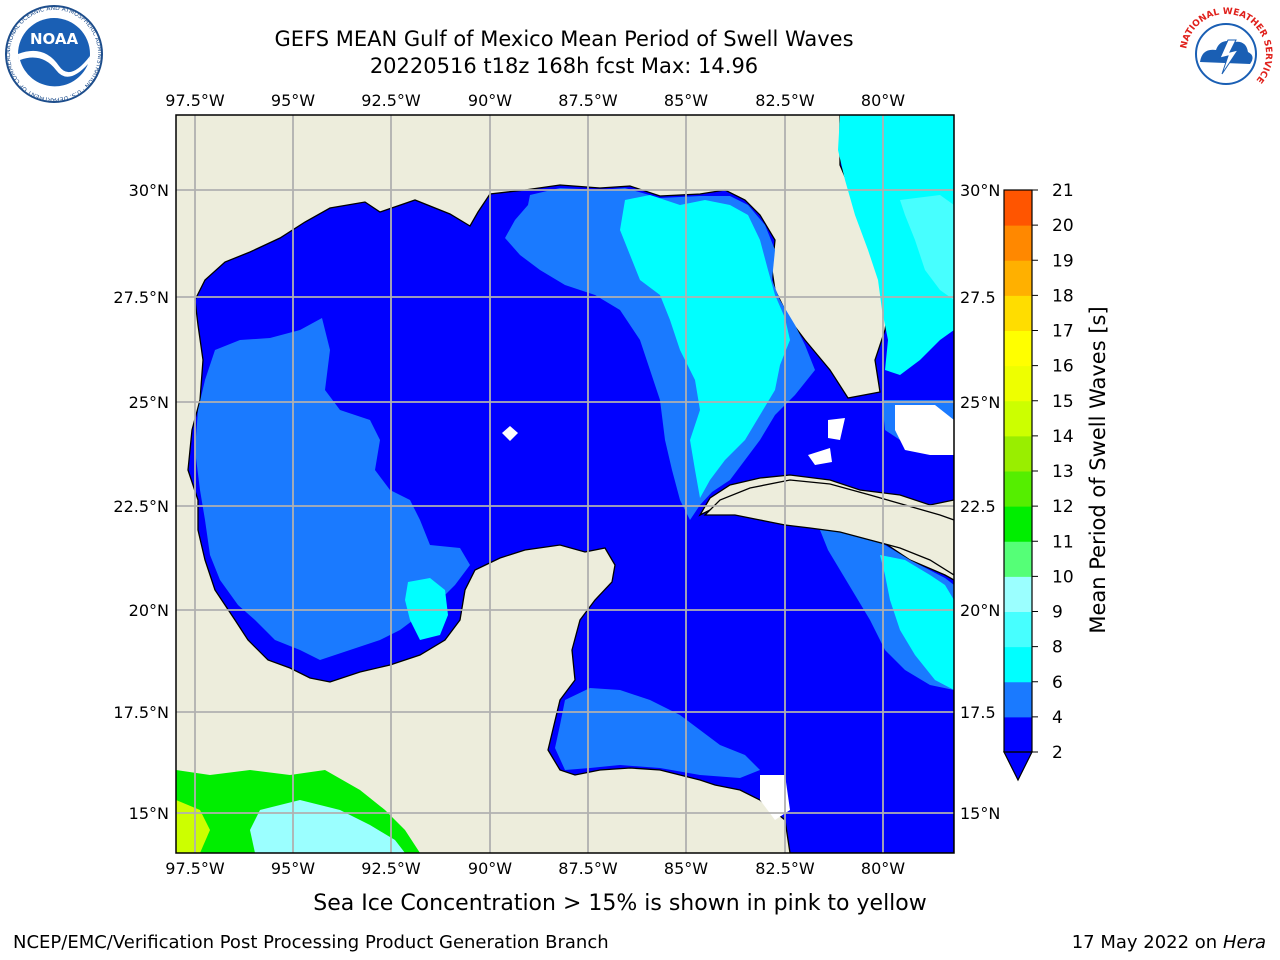 The image size is (1280, 960). I want to click on colorbar-tick-label: 4, so click(1057, 718).